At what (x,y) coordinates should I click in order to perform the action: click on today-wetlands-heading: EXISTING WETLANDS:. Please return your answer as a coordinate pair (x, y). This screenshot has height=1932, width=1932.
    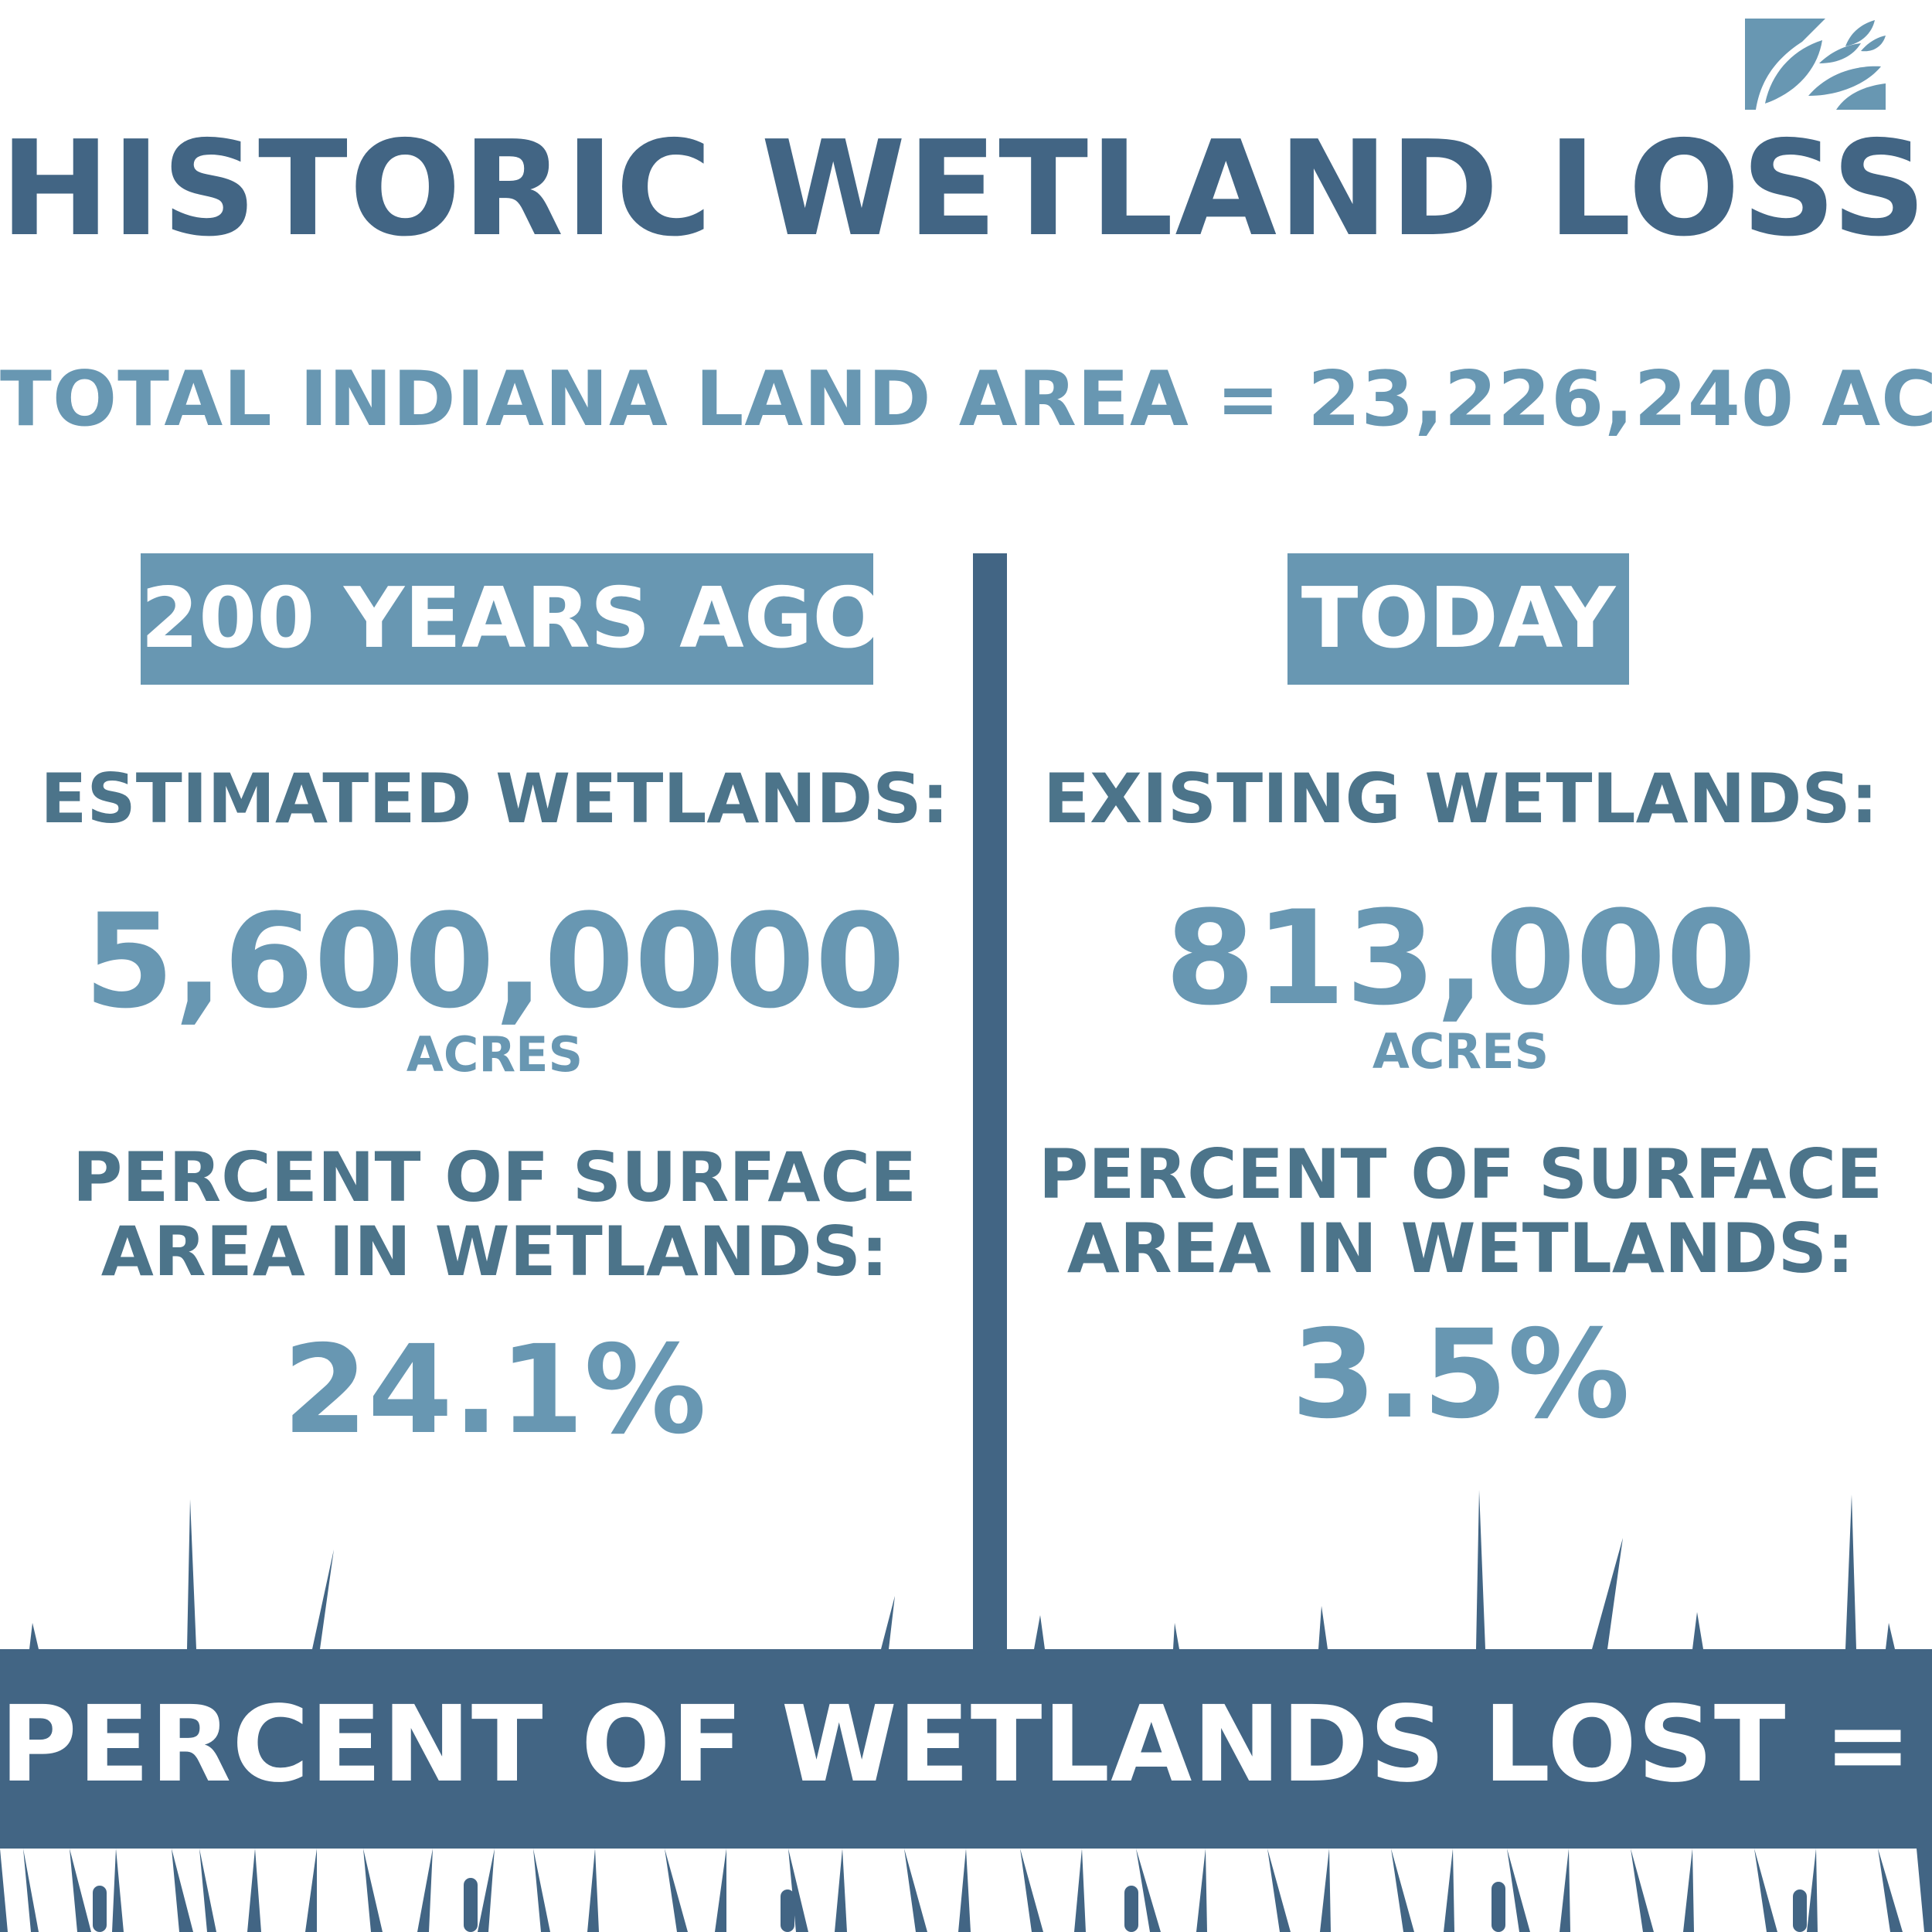
    Looking at the image, I should click on (1461, 799).